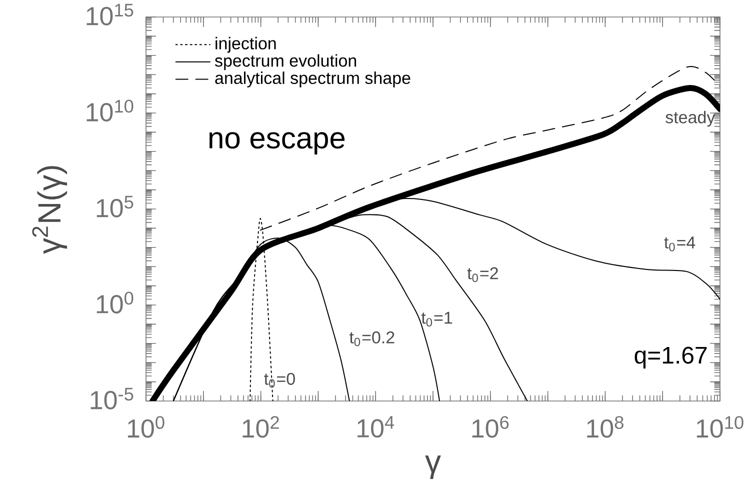  I want to click on y-tick-label: 10$^{0}$, so click(115, 303).